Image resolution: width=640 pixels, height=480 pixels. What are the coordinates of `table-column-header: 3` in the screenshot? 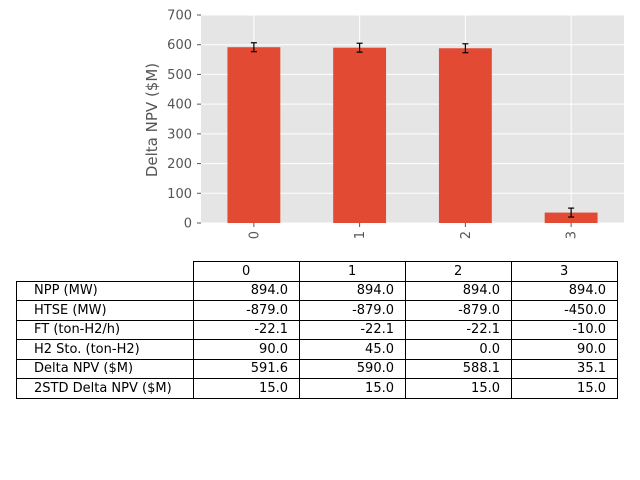 It's located at (564, 271).